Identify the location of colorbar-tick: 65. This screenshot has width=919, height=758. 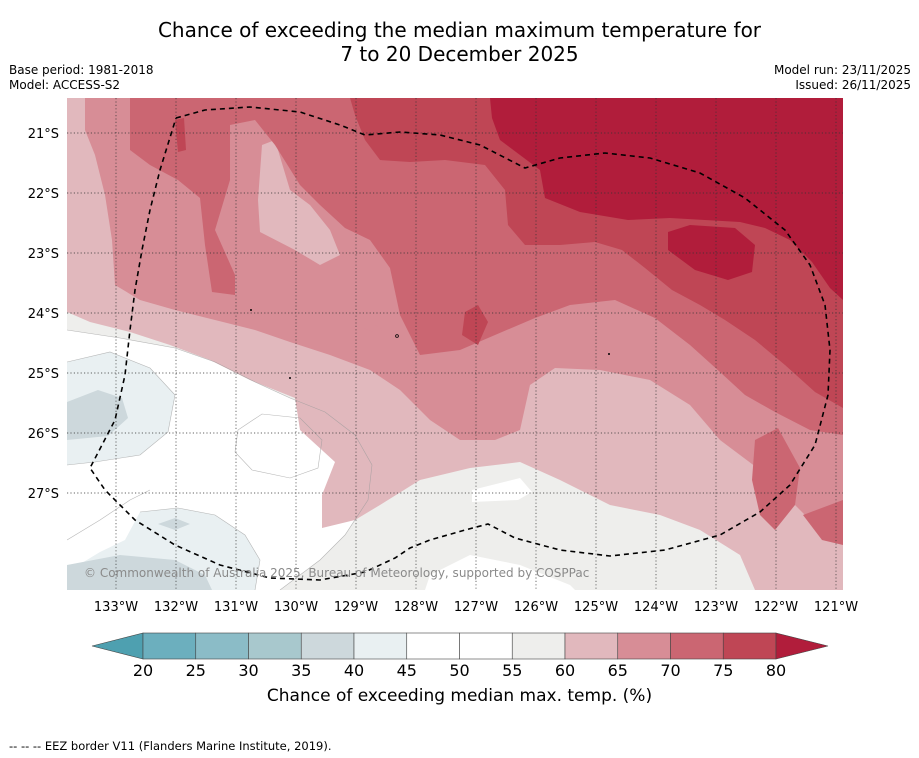
(618, 670).